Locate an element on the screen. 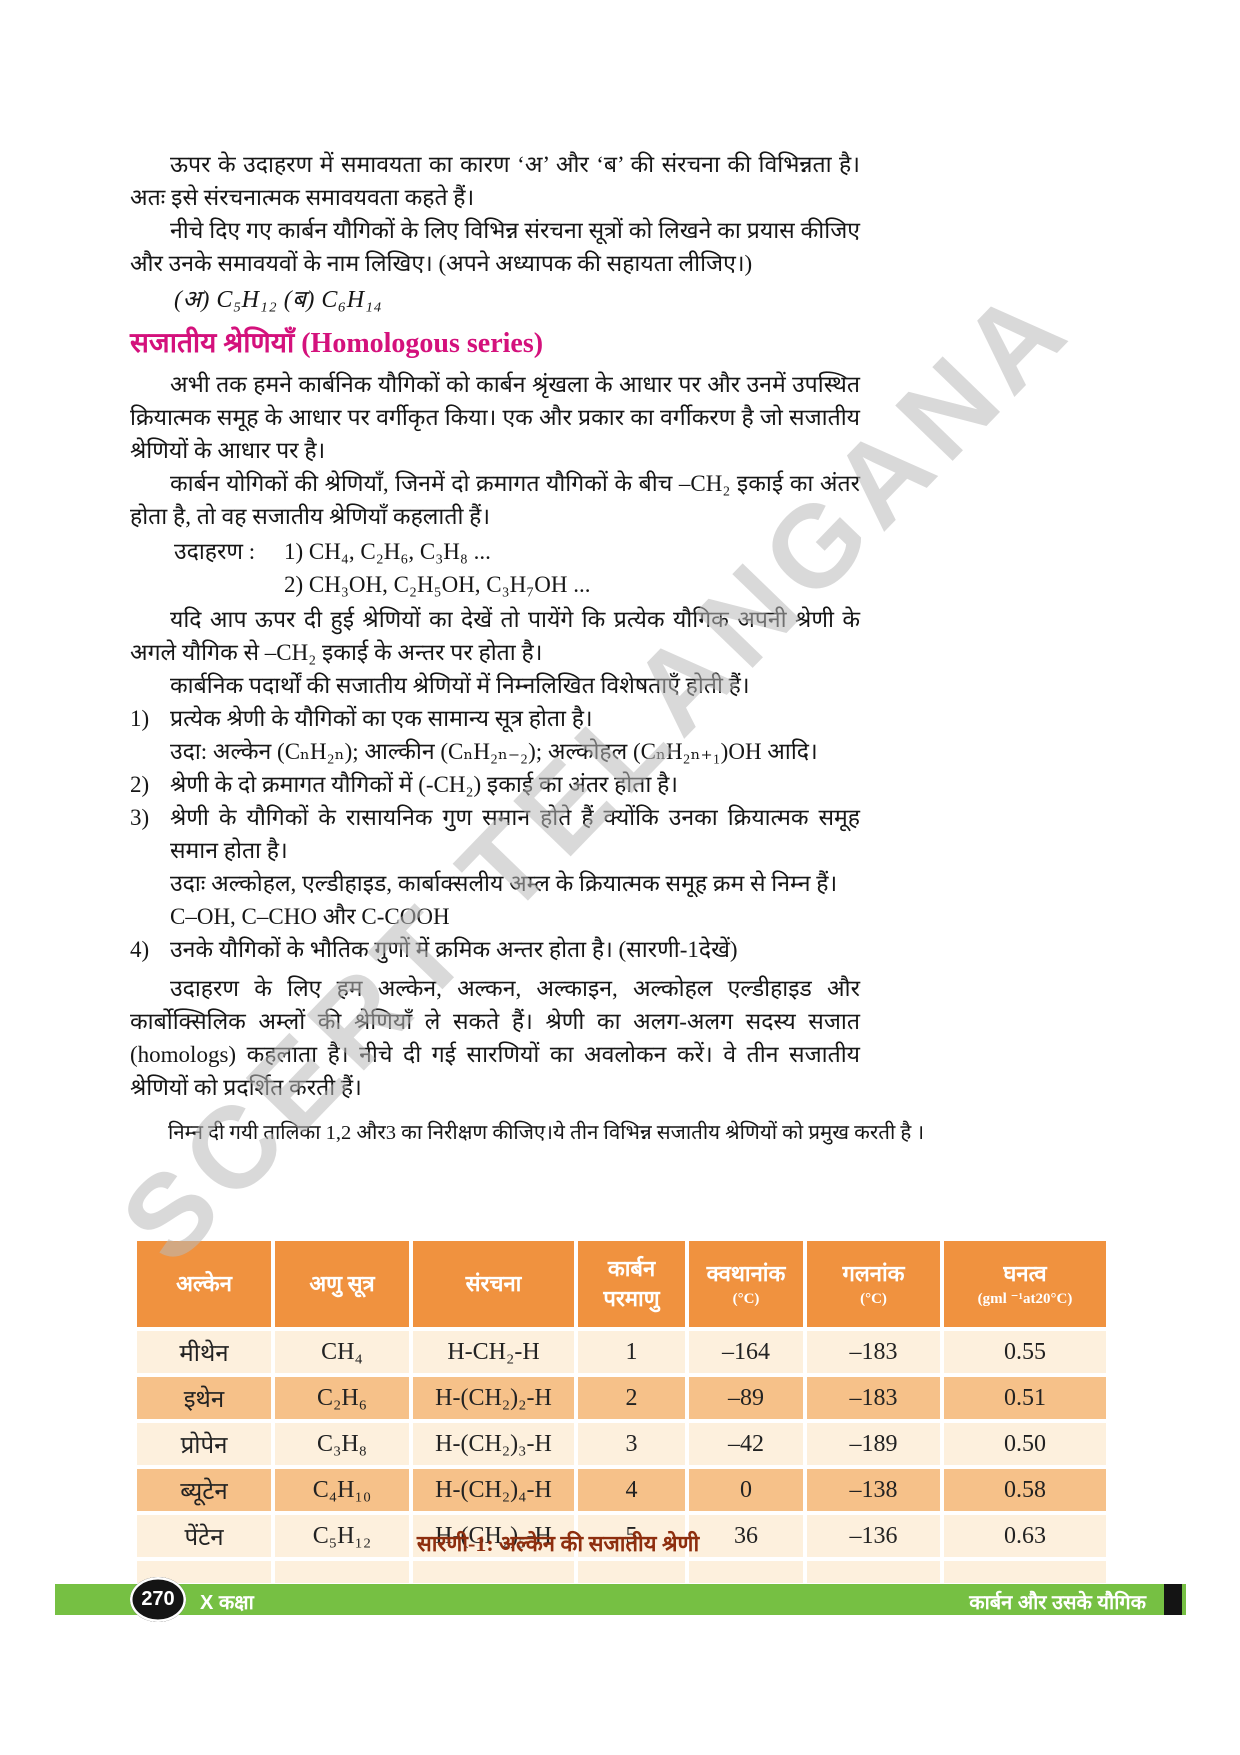 The width and height of the screenshot is (1240, 1755). header-carbon-atoms: कार्बन परमाणु is located at coordinates (631, 1284).